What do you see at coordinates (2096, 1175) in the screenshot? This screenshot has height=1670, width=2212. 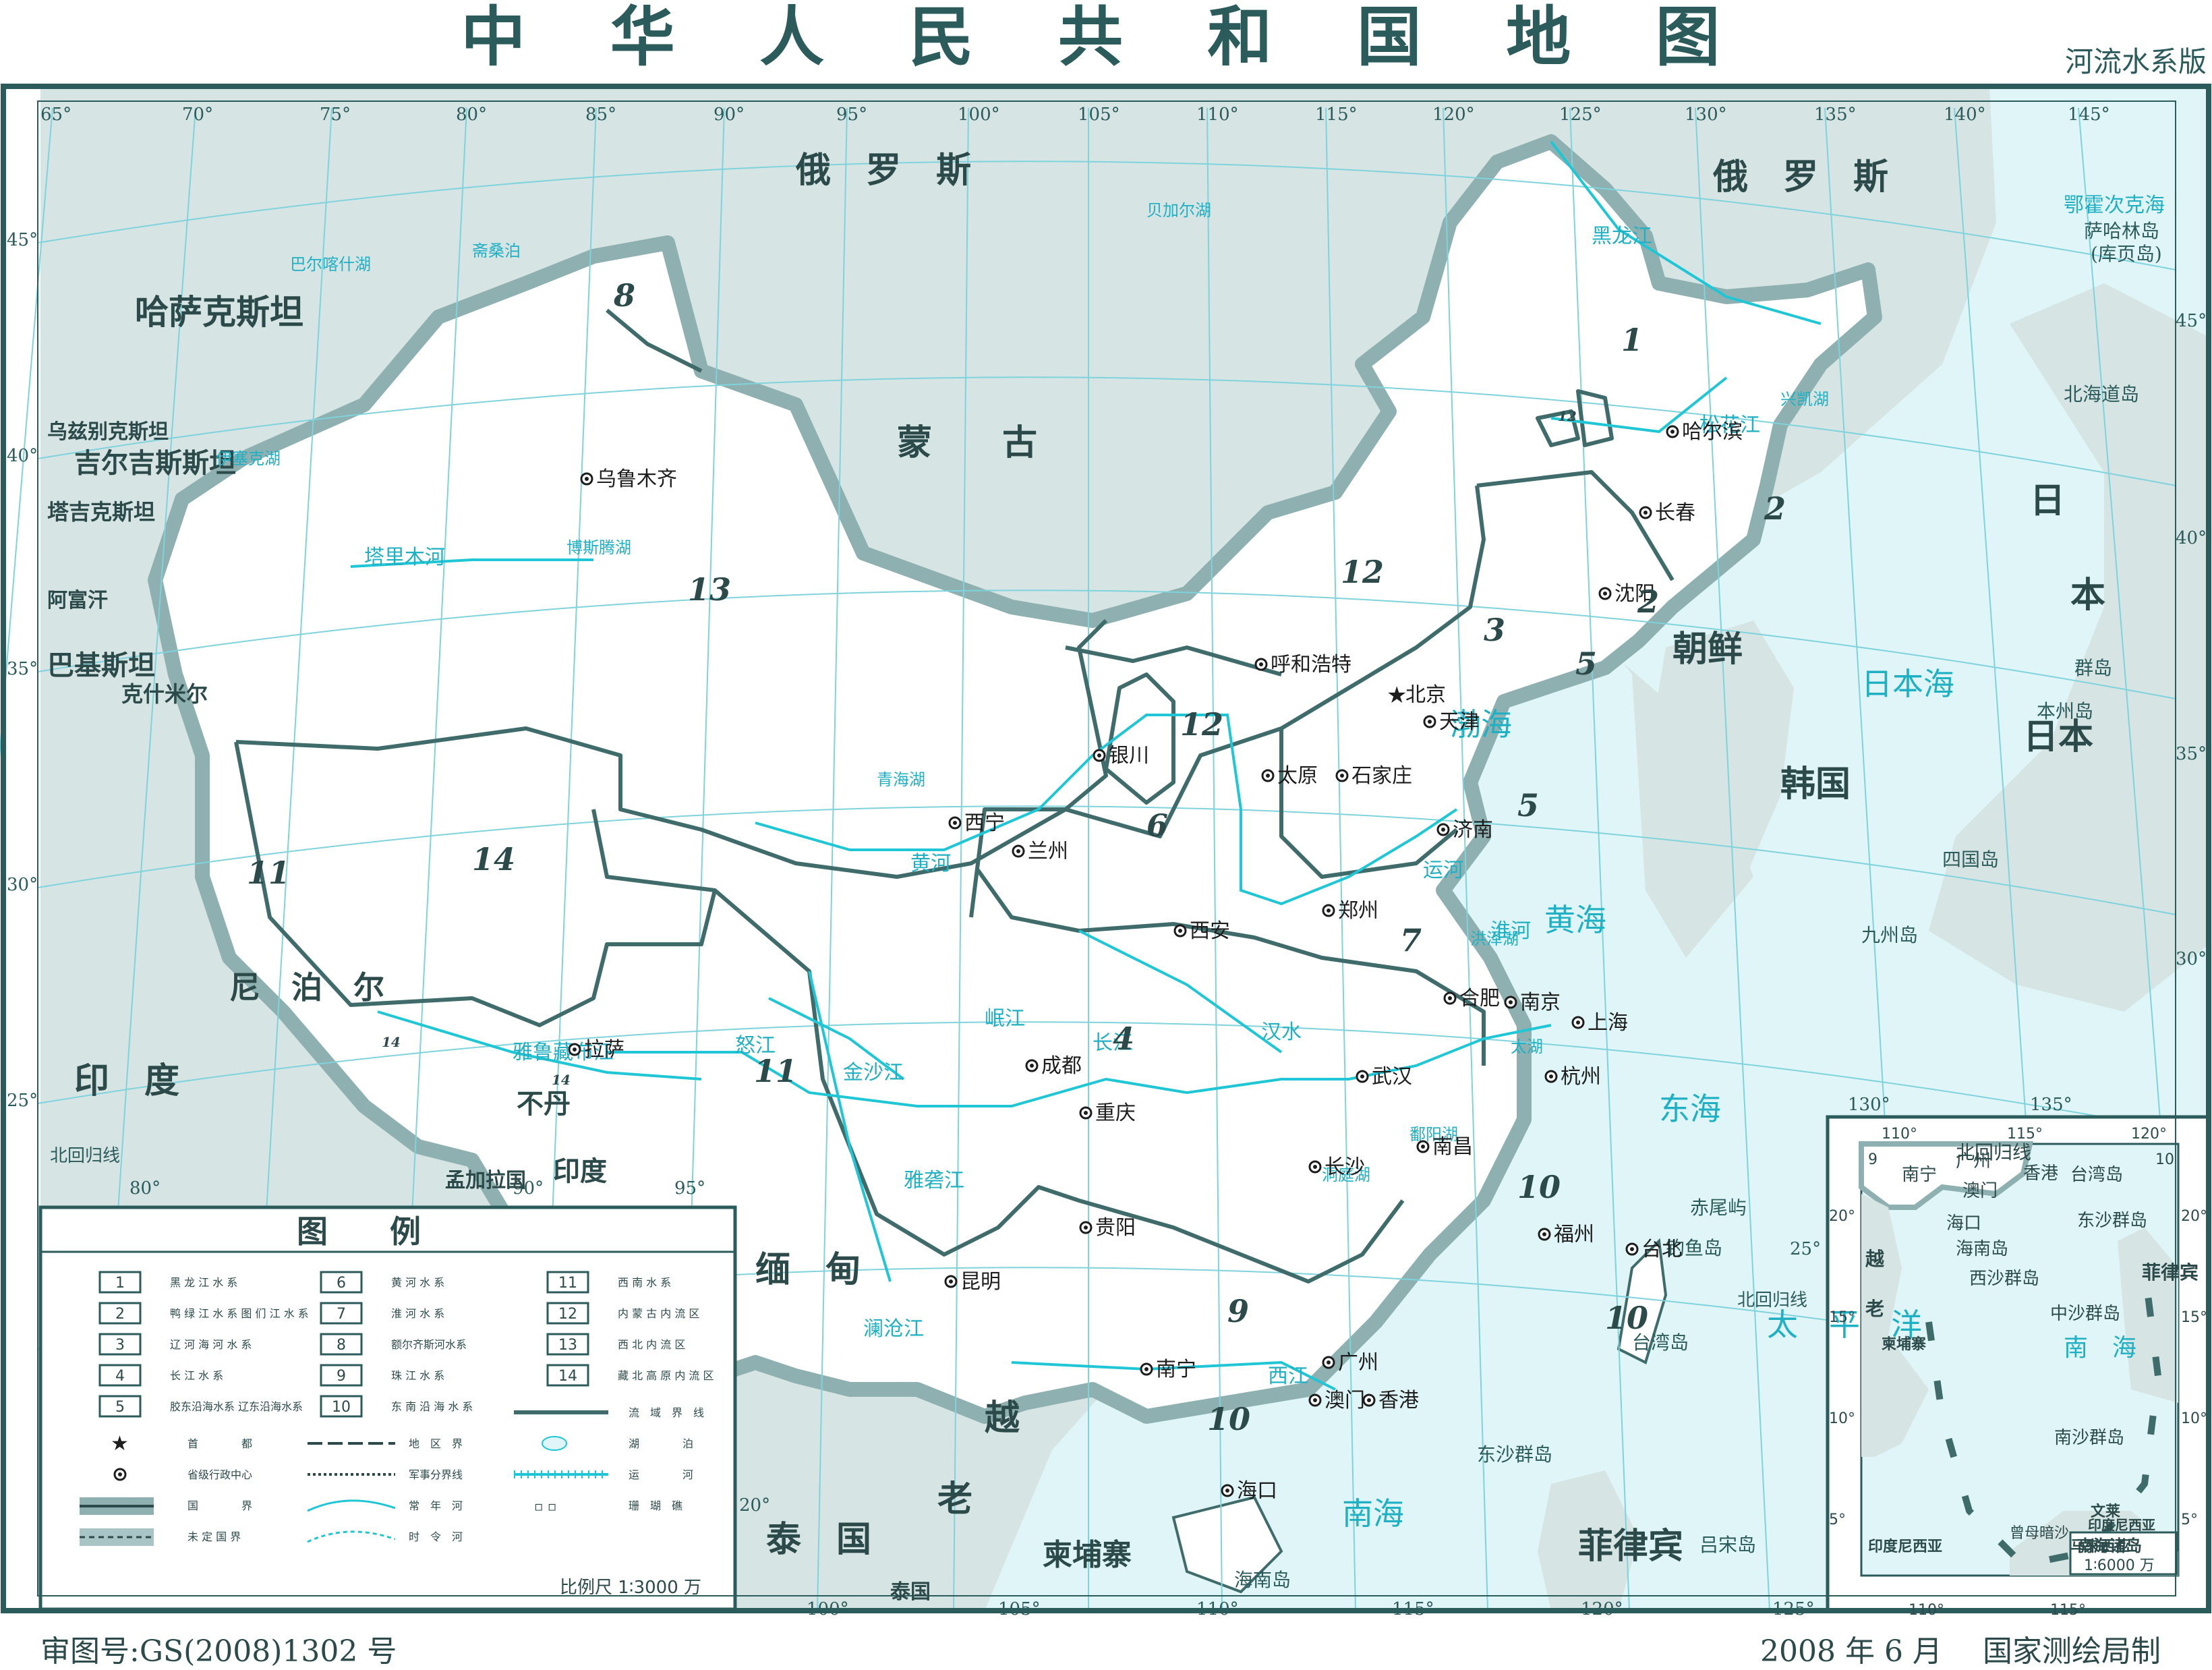 I see `inset-taiwan: 台湾岛` at bounding box center [2096, 1175].